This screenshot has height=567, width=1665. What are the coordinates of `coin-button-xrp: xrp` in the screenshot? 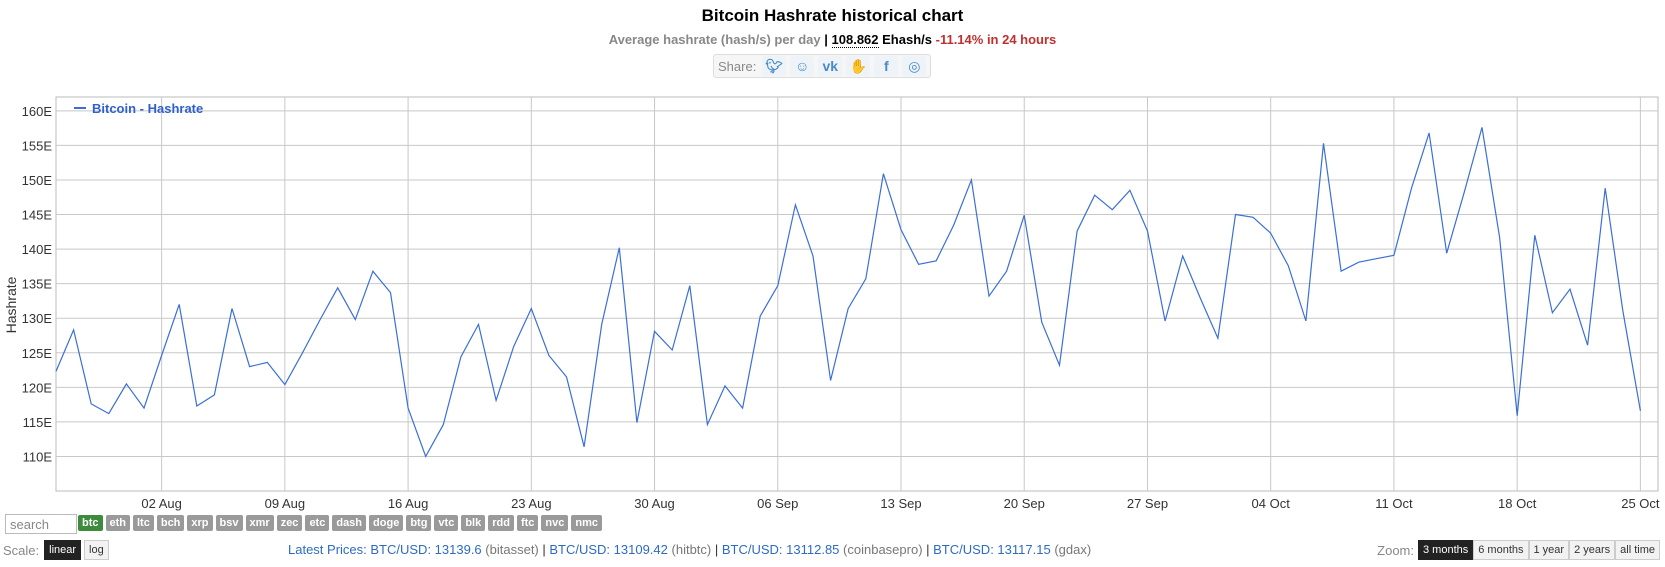 It's located at (200, 523).